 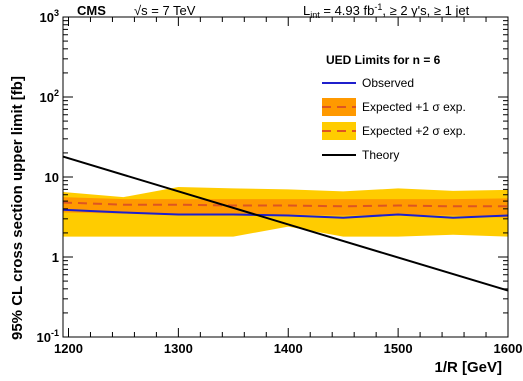 I want to click on series-observed, so click(x=285, y=213).